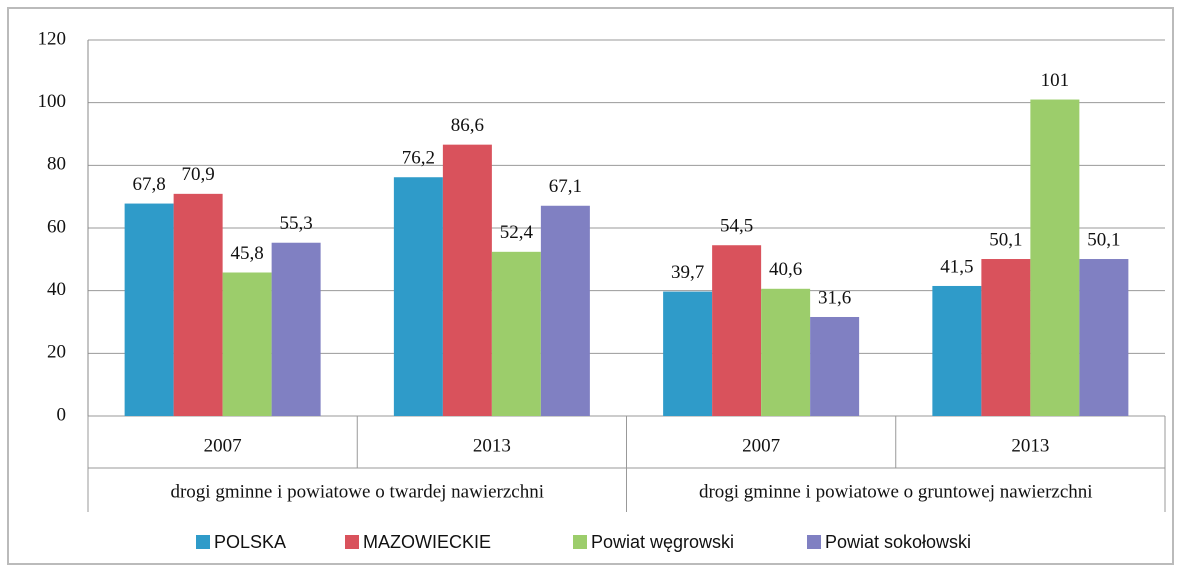  Describe the element at coordinates (52, 38) in the screenshot. I see `y-tick-label: 120` at that location.